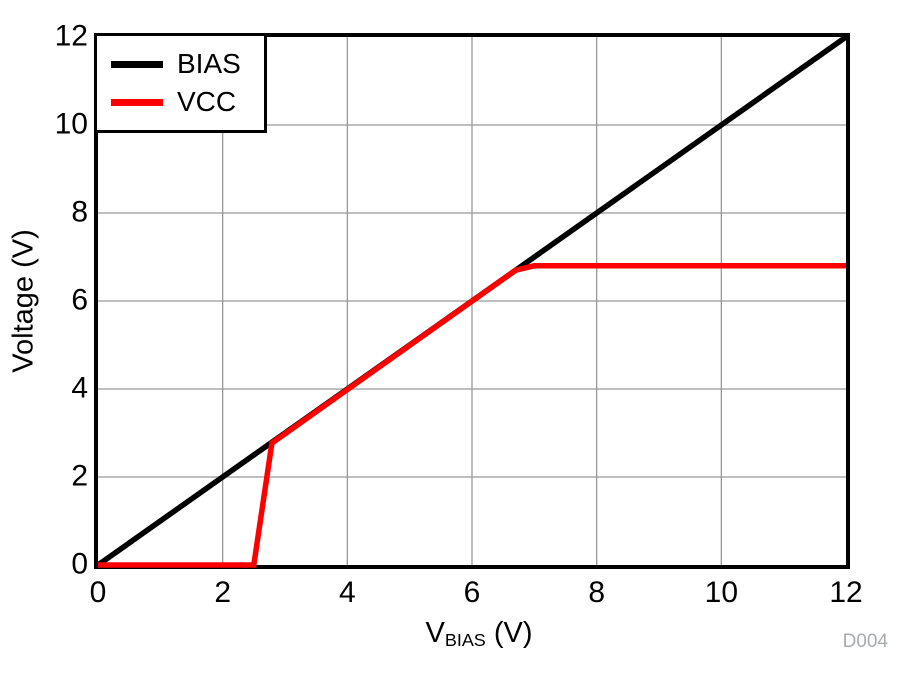  I want to click on y-tick-label: 8, so click(79, 212).